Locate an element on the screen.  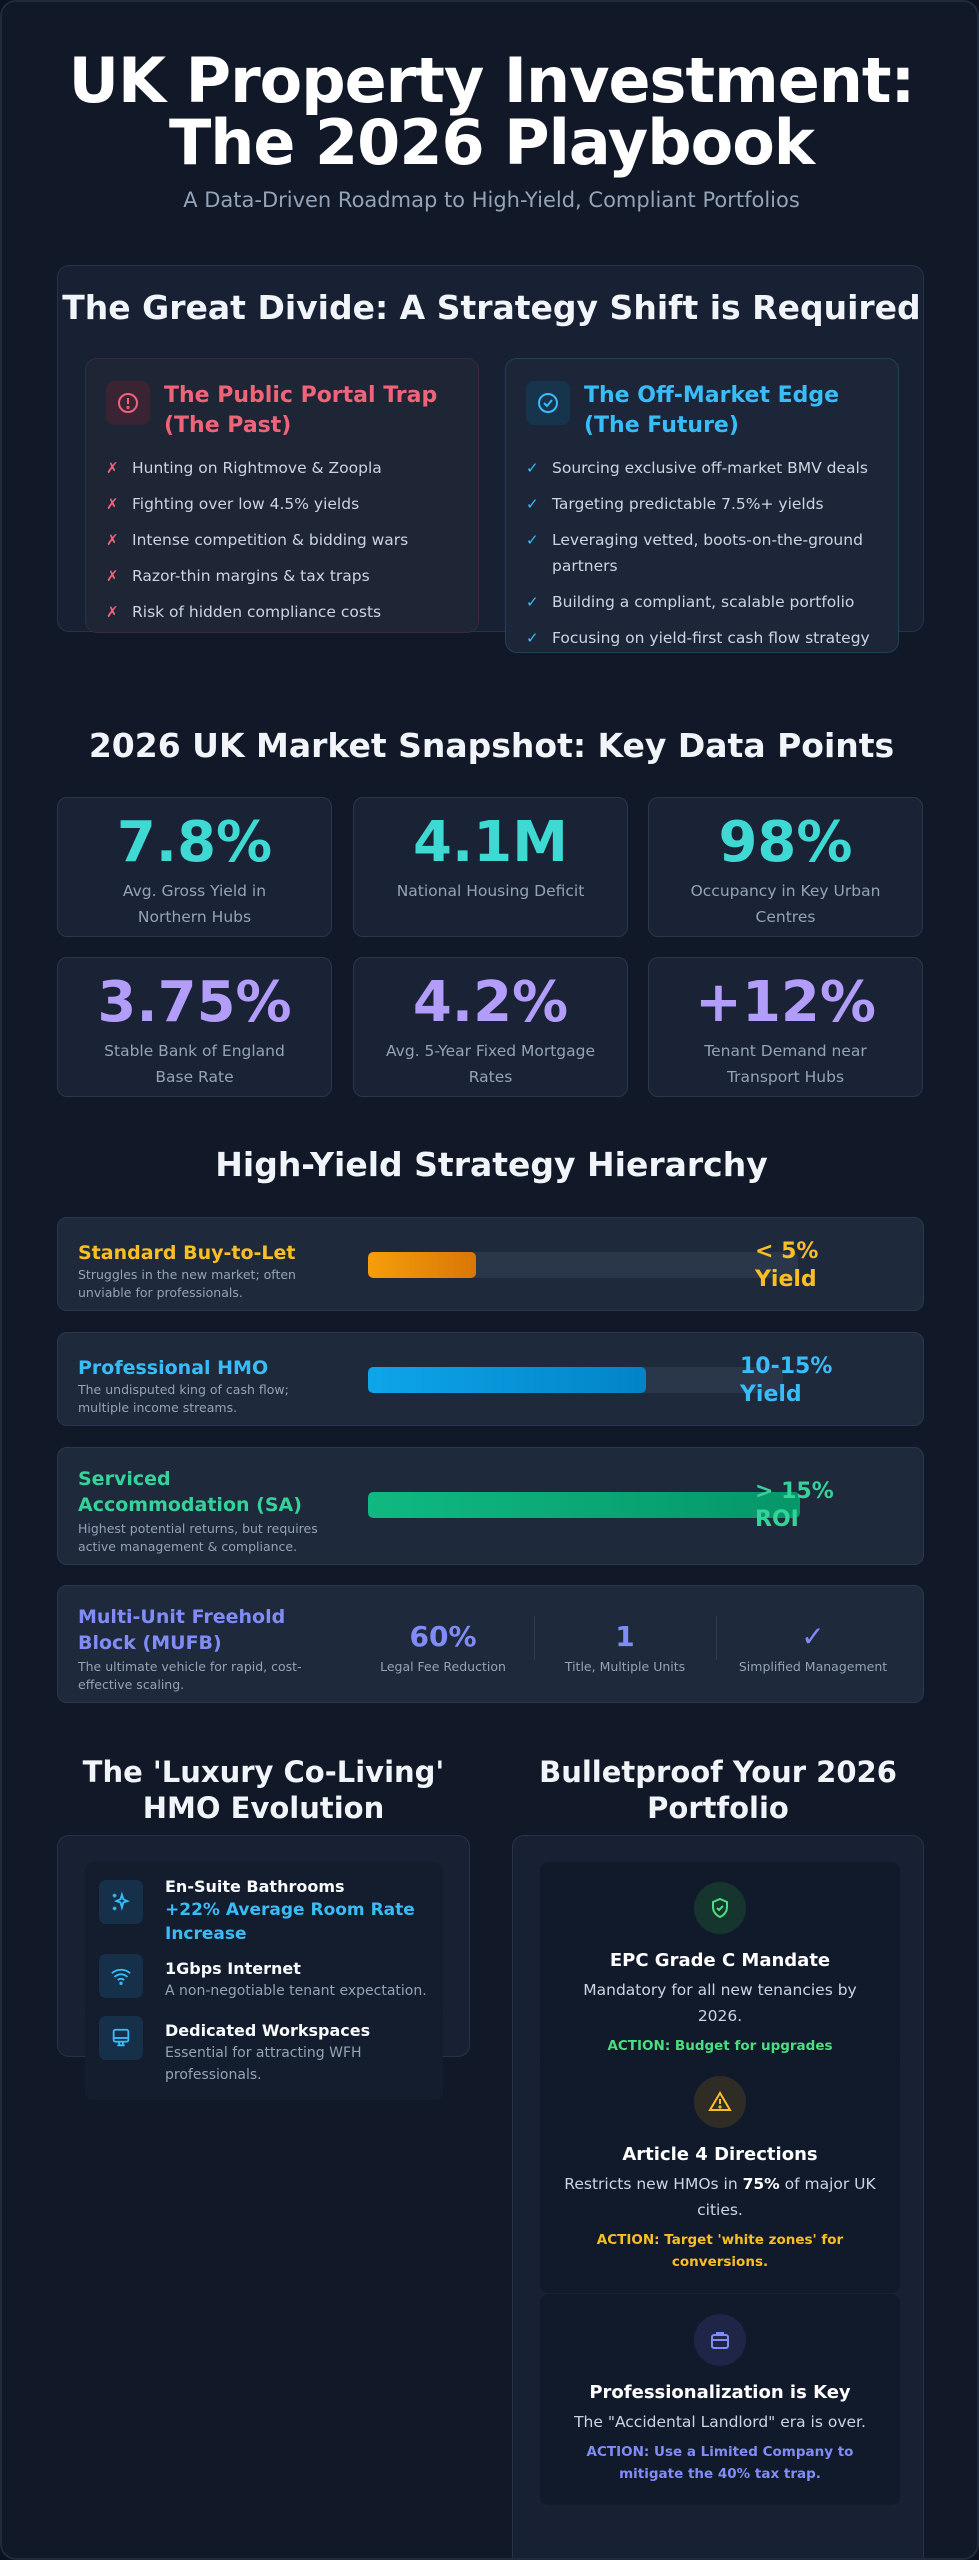
hierarchy-heading: High-Yield Strategy Hierarchy is located at coordinates (491, 1164).